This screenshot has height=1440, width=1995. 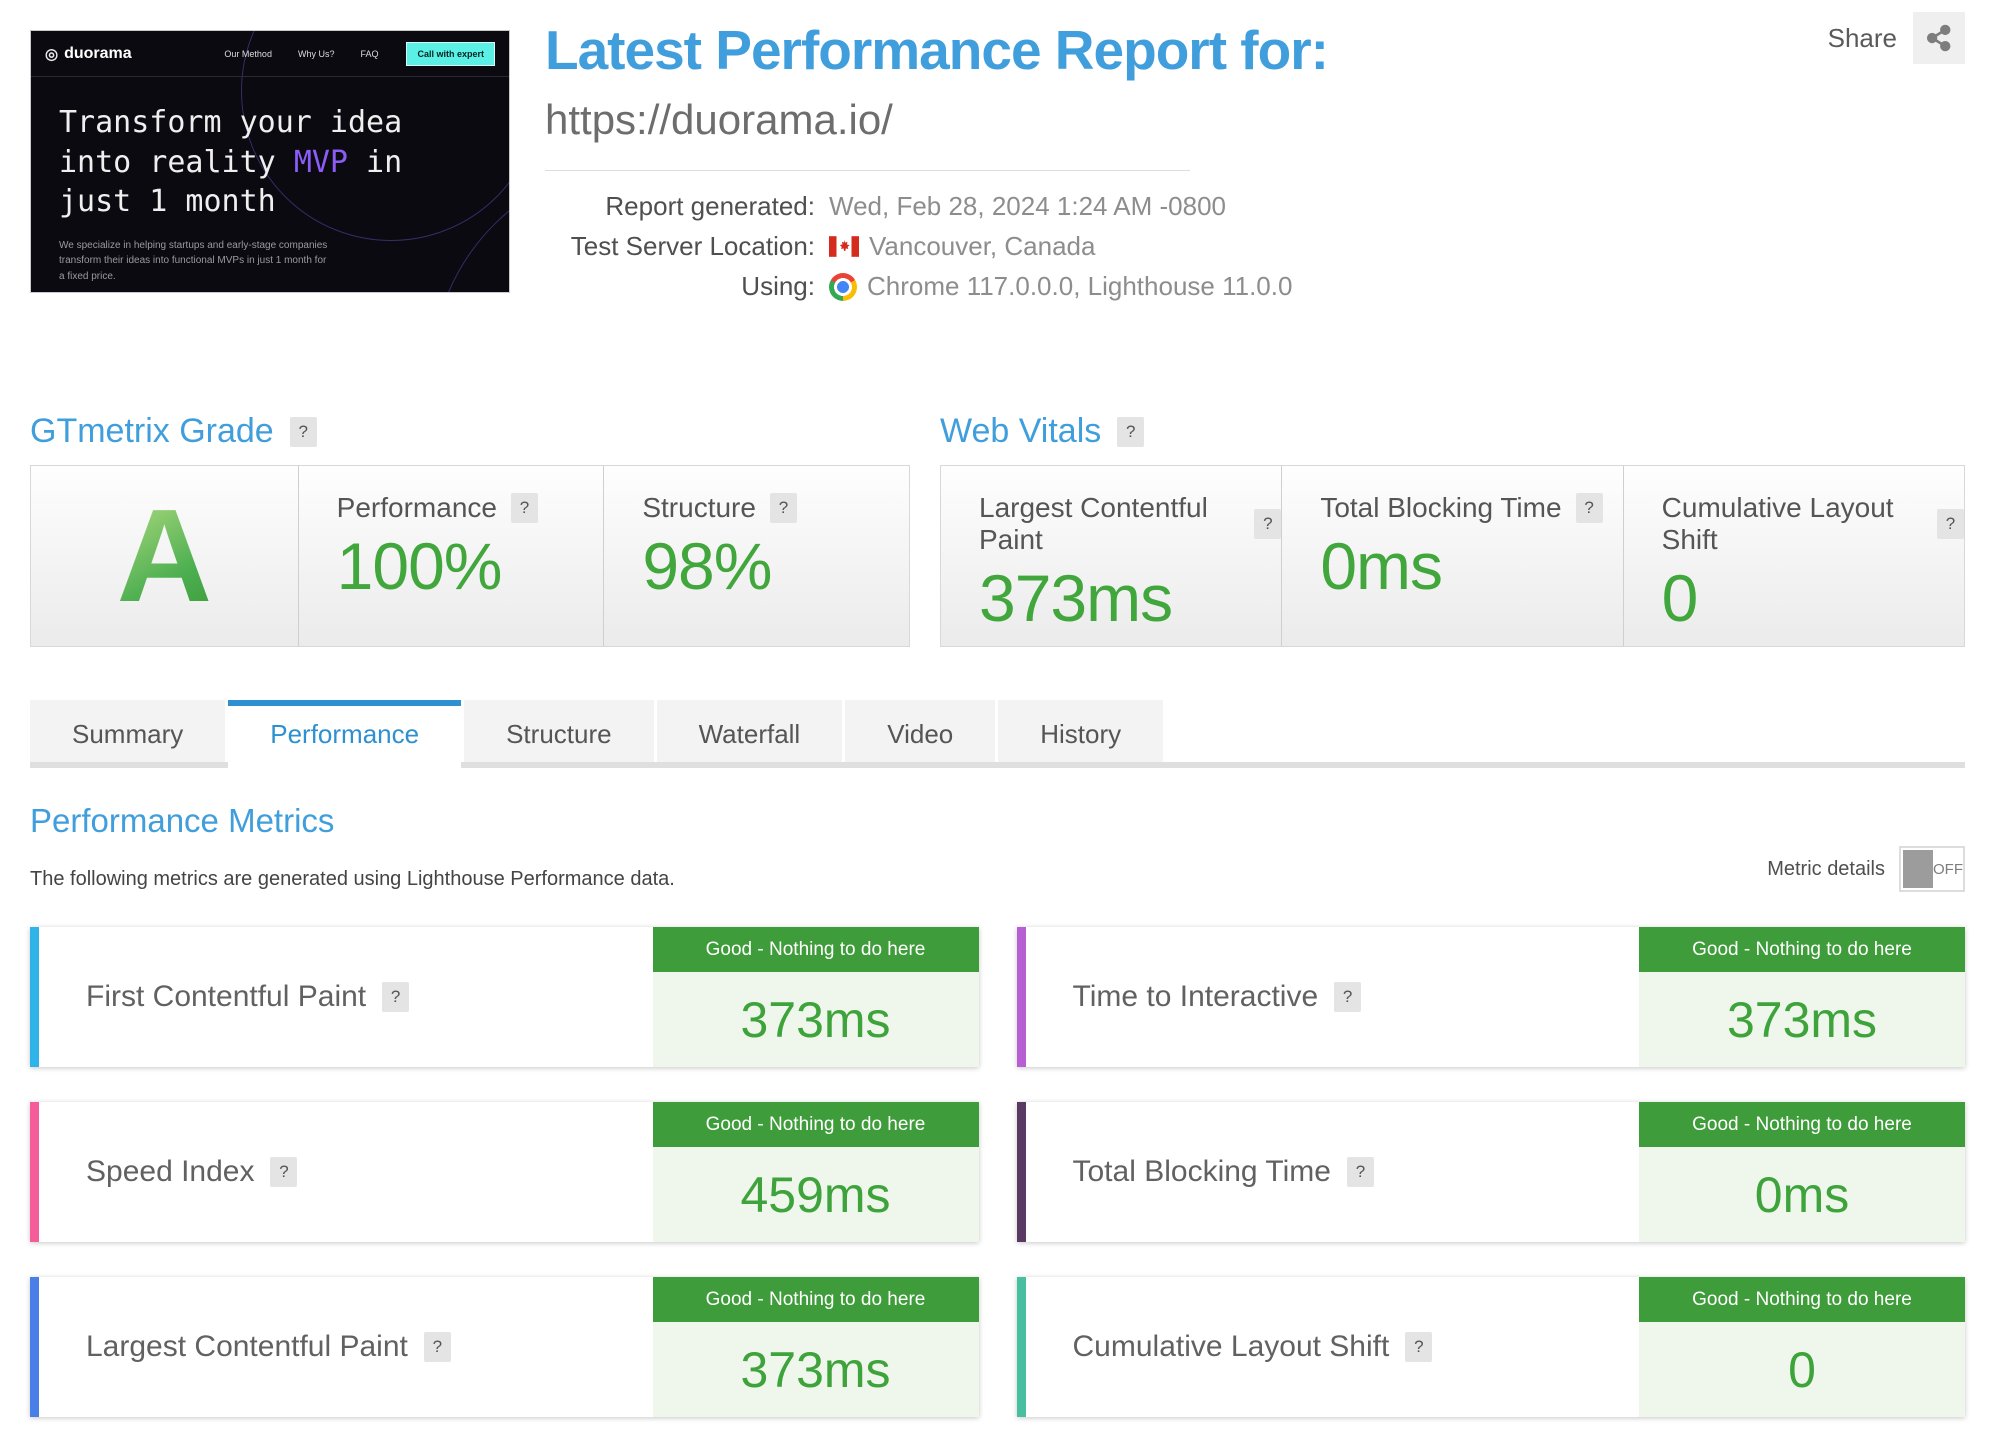 I want to click on share-button, so click(x=1939, y=38).